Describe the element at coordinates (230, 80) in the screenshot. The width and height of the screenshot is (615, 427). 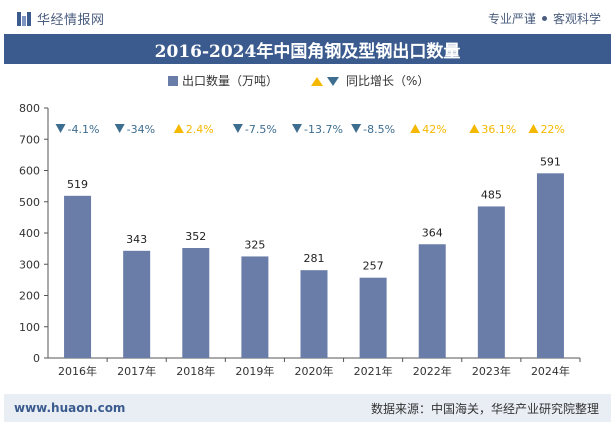
I see `legend-label-volume: 出口数量（万吨）` at that location.